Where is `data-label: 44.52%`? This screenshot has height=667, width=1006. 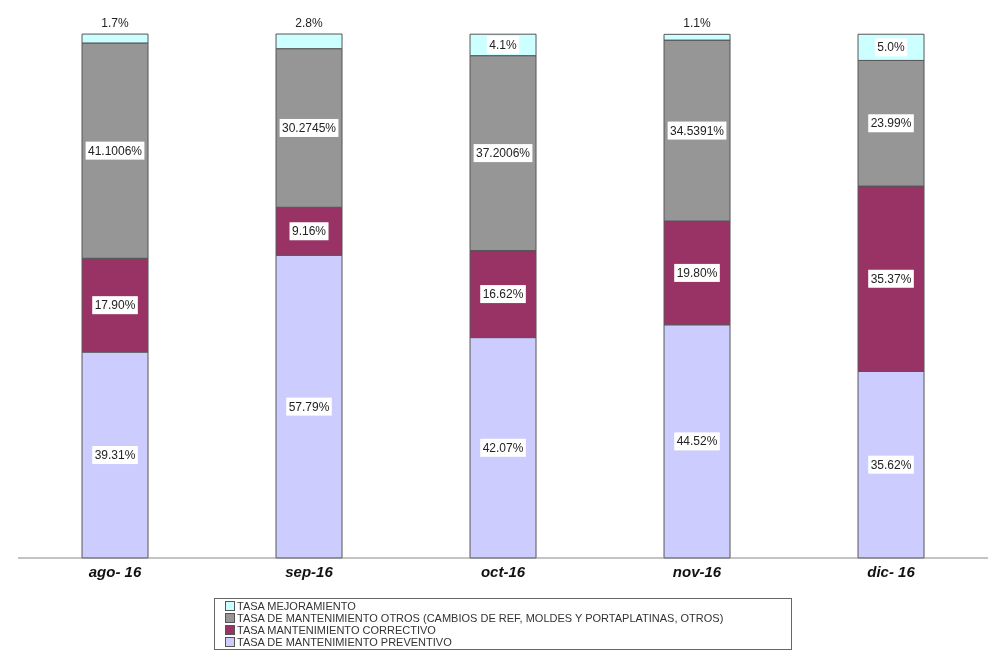
data-label: 44.52% is located at coordinates (697, 441).